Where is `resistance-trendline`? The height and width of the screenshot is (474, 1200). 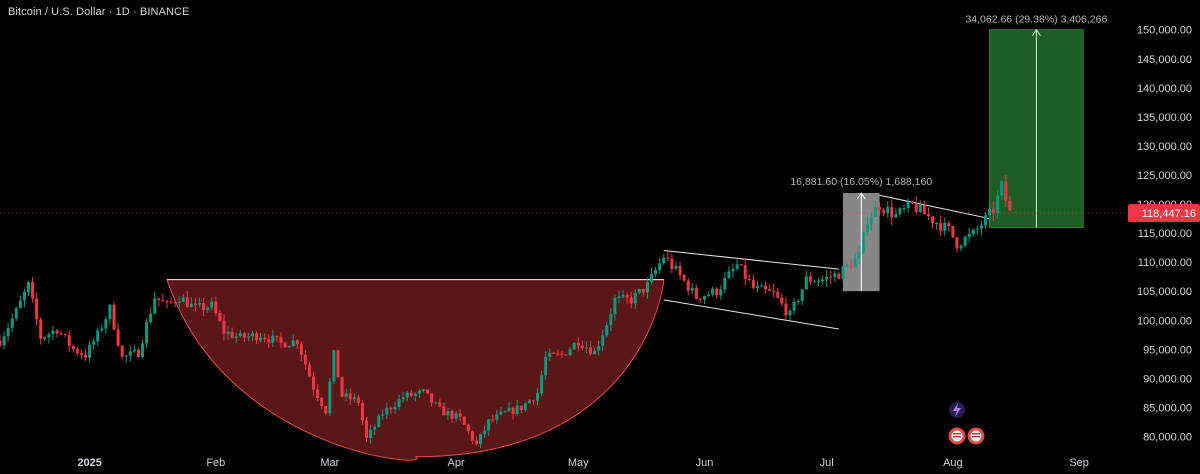 resistance-trendline is located at coordinates (934, 207).